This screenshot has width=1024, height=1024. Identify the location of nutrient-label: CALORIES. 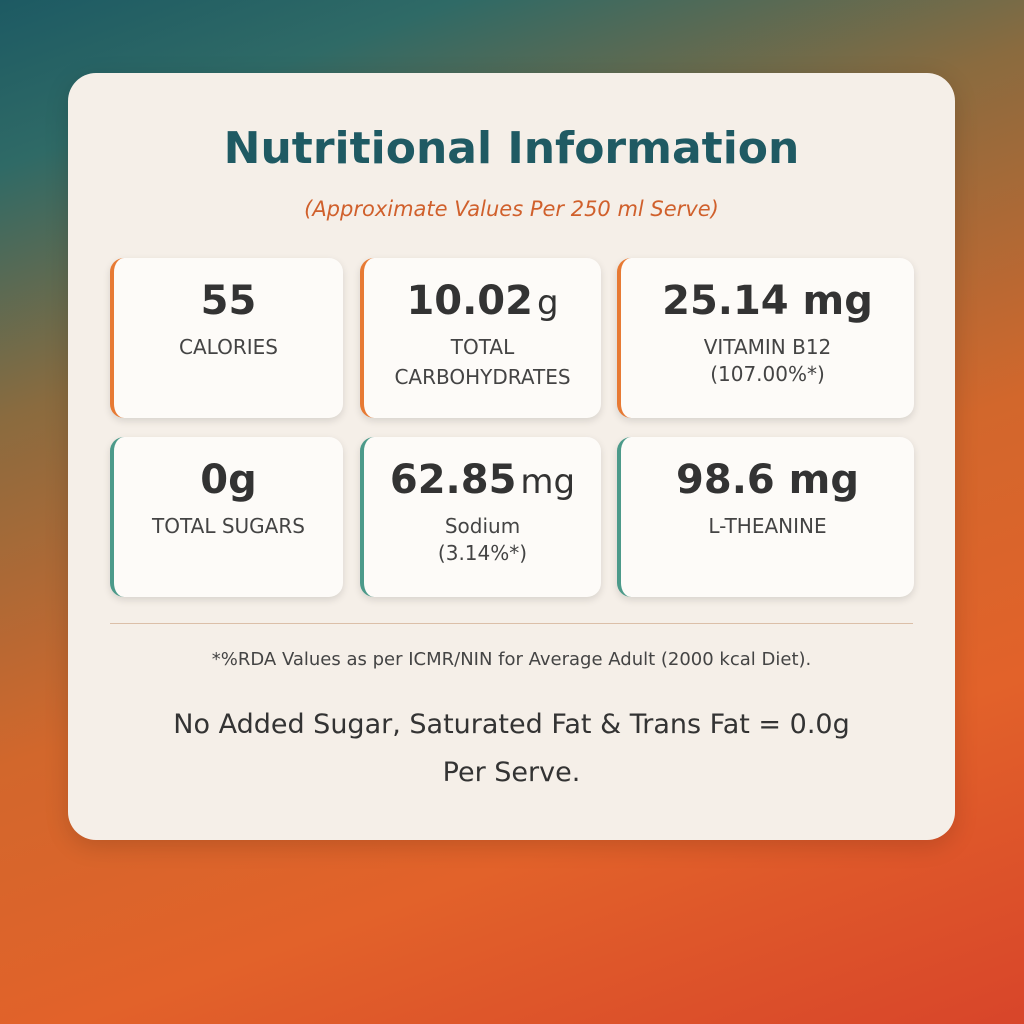
(228, 347).